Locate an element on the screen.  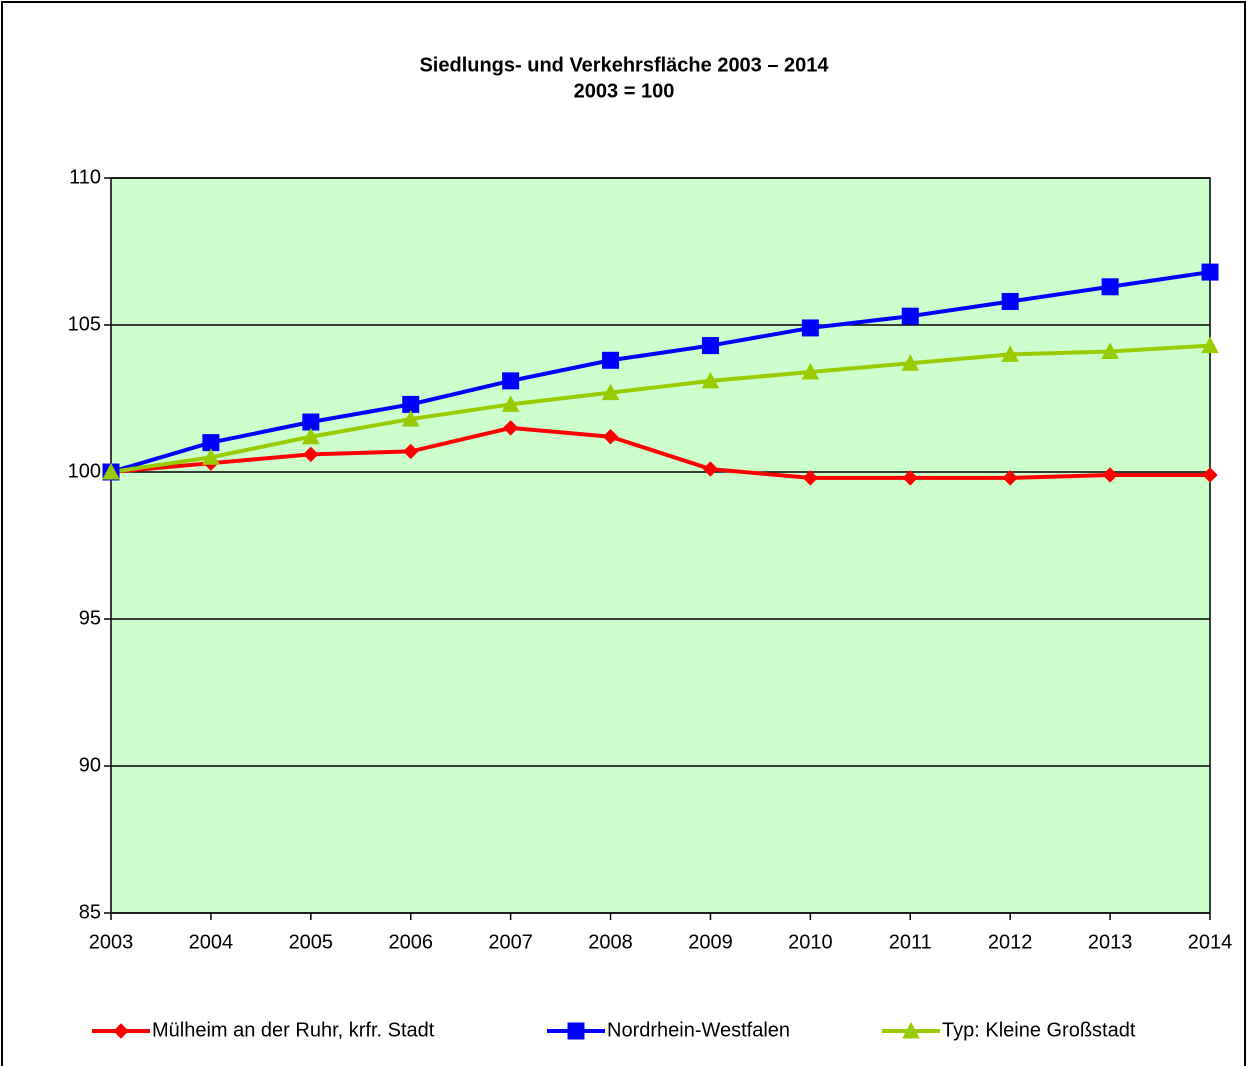
y-tick-label: 95 is located at coordinates (90, 618).